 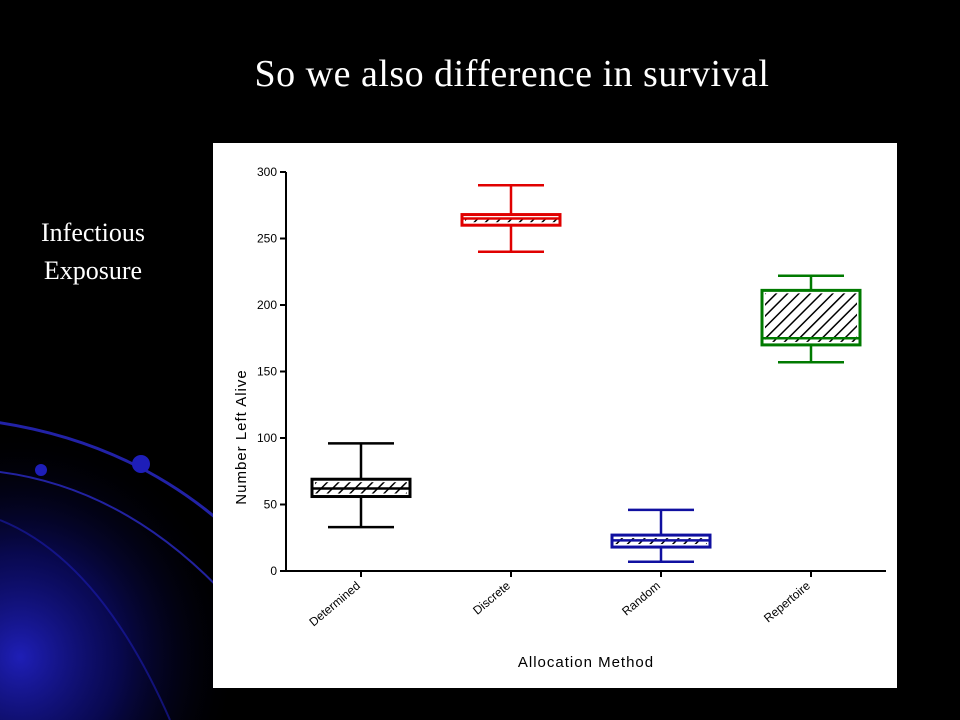 What do you see at coordinates (586, 662) in the screenshot?
I see `x-axis-title: Allocation Method` at bounding box center [586, 662].